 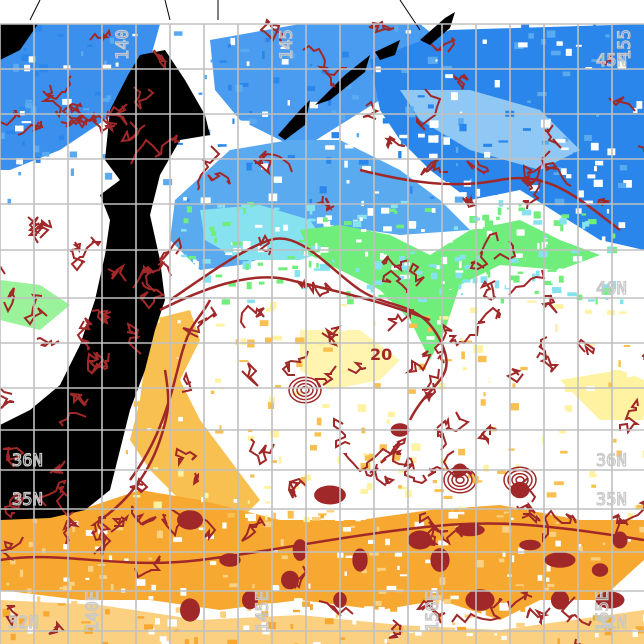 I want to click on lon-label-bottom: 145E, so click(x=263, y=611).